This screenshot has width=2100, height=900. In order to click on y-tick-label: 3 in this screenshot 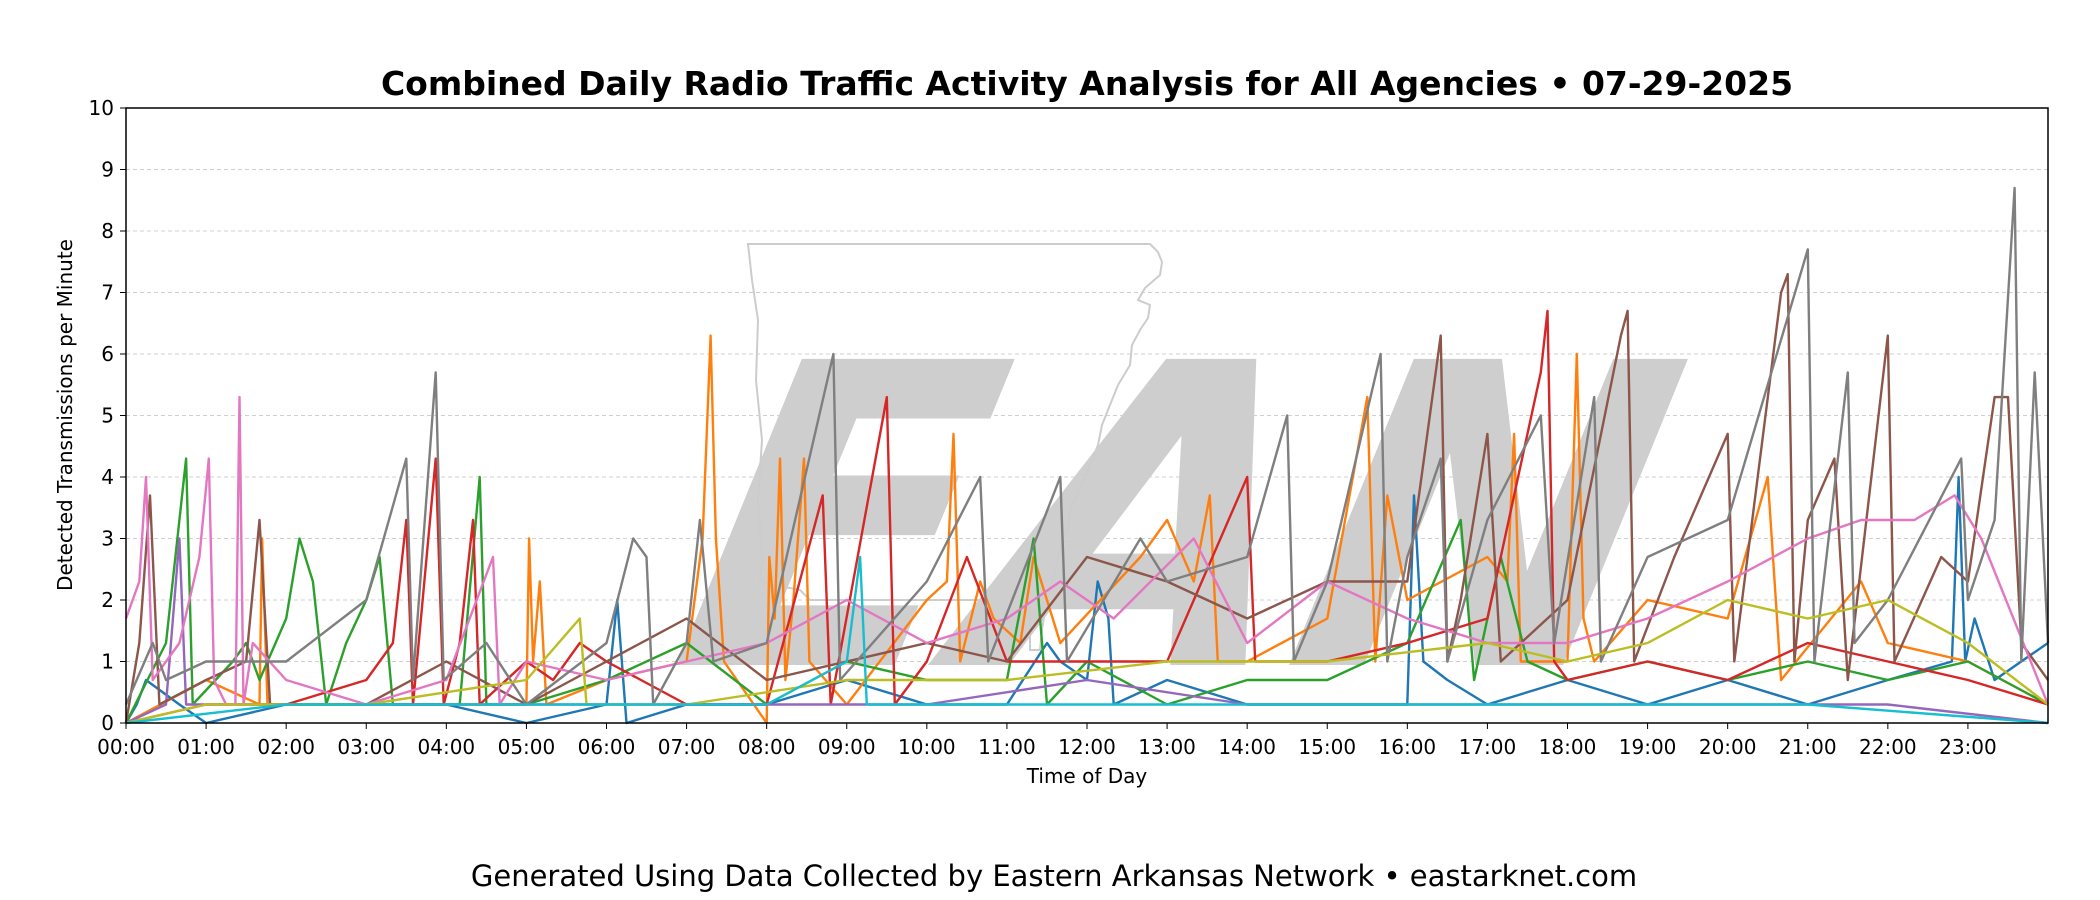, I will do `click(107, 539)`.